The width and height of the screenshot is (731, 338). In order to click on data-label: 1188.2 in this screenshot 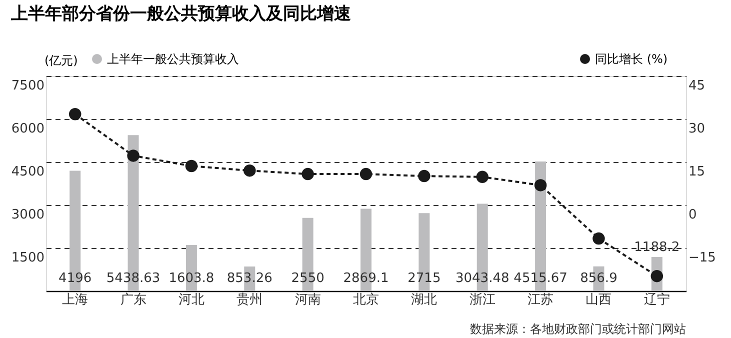, I will do `click(657, 247)`.